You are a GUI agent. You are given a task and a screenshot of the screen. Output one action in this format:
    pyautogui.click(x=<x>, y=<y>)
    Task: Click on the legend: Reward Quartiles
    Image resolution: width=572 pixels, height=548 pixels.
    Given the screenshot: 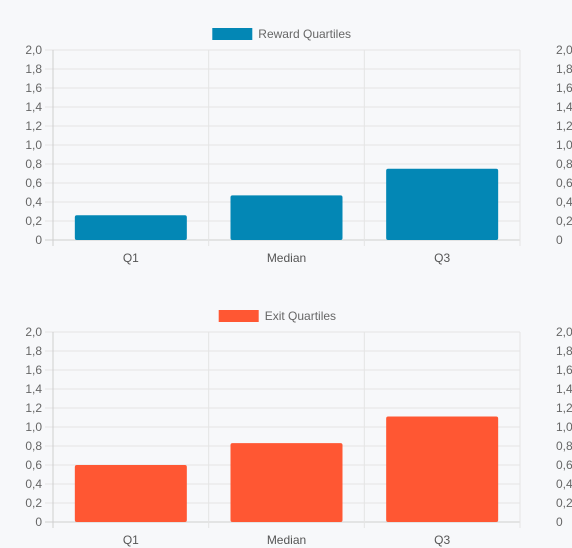 What is the action you would take?
    pyautogui.click(x=281, y=34)
    